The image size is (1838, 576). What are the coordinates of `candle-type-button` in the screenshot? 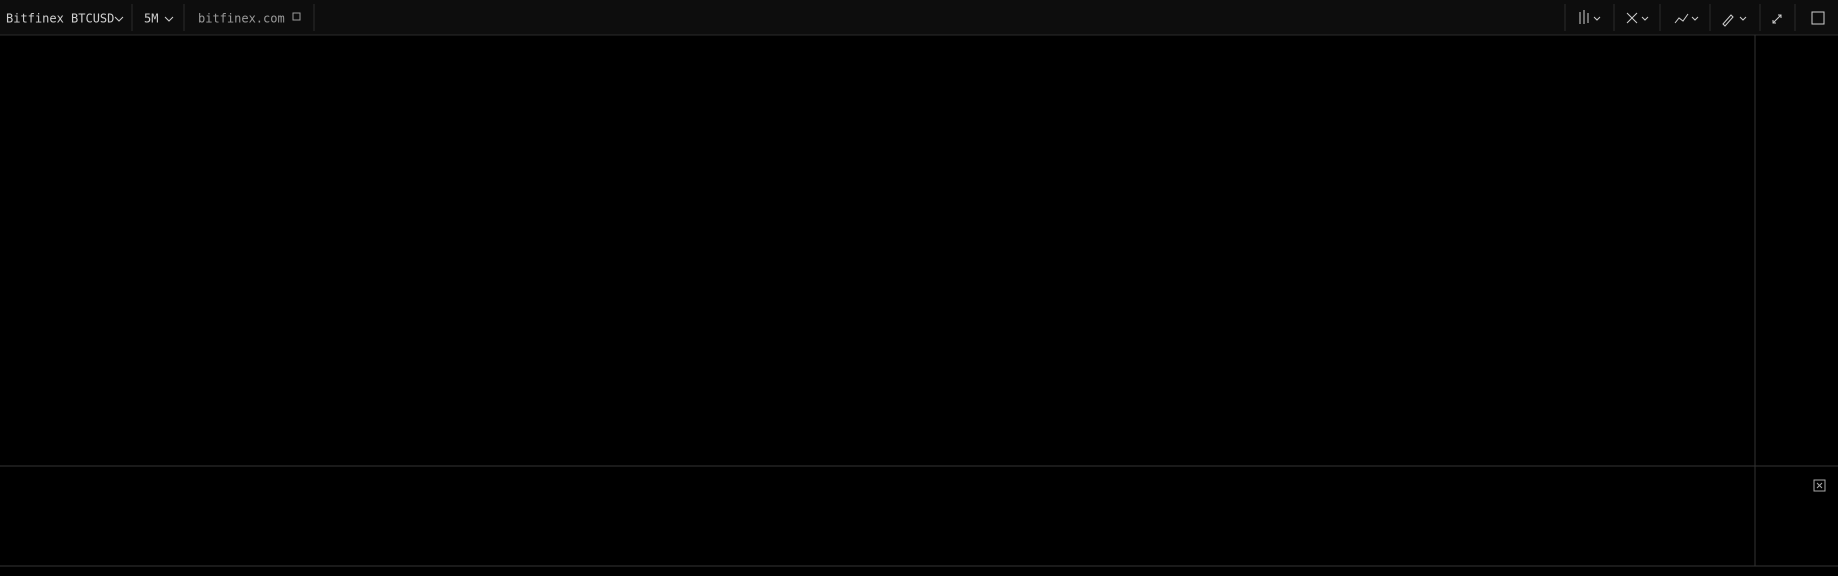 It's located at (1590, 17).